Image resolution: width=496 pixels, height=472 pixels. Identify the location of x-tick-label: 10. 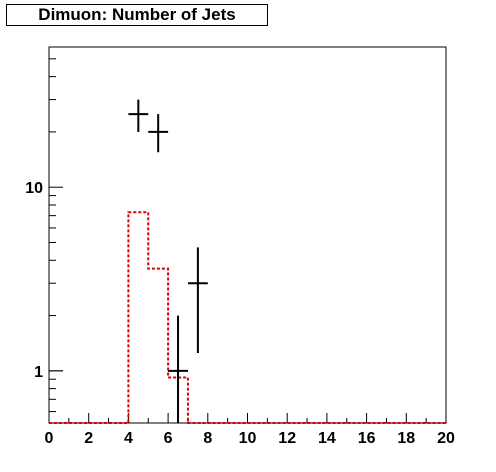
(248, 438).